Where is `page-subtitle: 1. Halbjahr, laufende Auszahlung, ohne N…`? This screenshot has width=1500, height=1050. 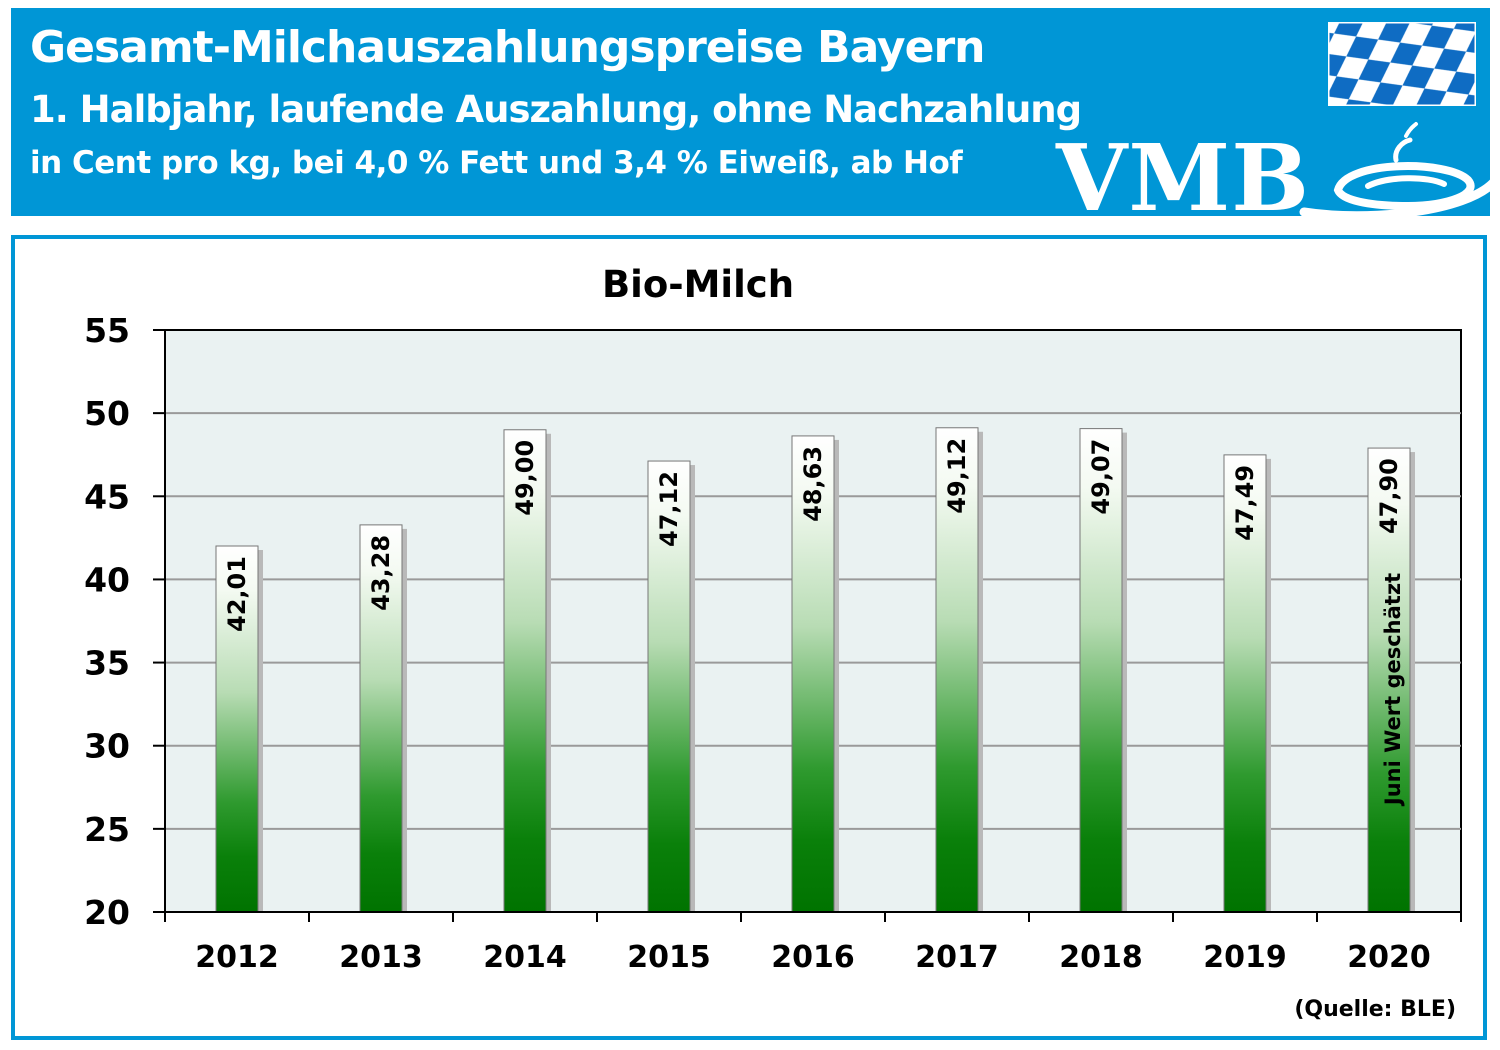 page-subtitle: 1. Halbjahr, laufende Auszahlung, ohne N… is located at coordinates (556, 109).